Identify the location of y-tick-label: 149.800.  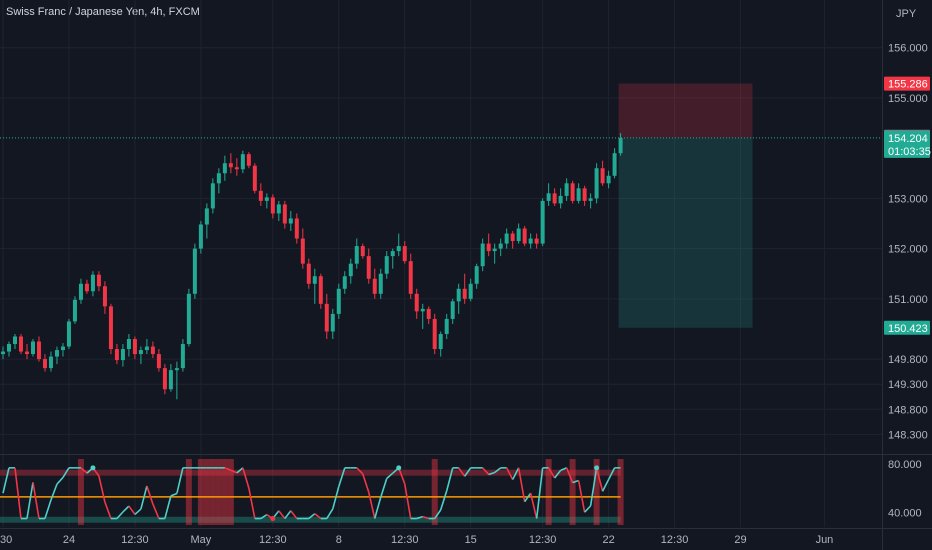
(908, 360).